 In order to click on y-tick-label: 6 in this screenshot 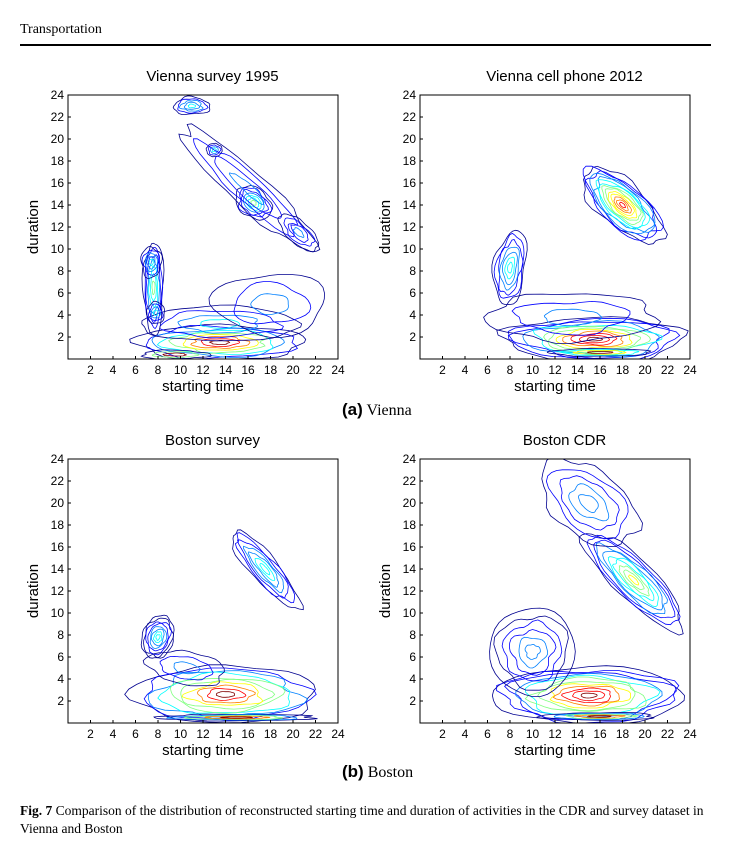, I will do `click(60, 293)`.